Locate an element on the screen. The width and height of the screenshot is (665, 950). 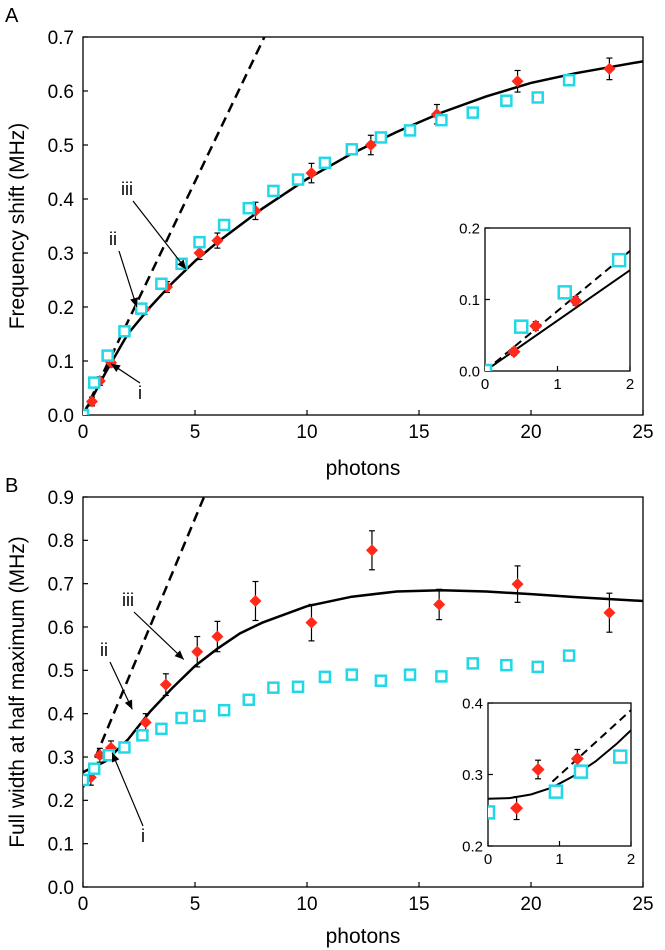
y-tick-label: 0.8 is located at coordinates (61, 541).